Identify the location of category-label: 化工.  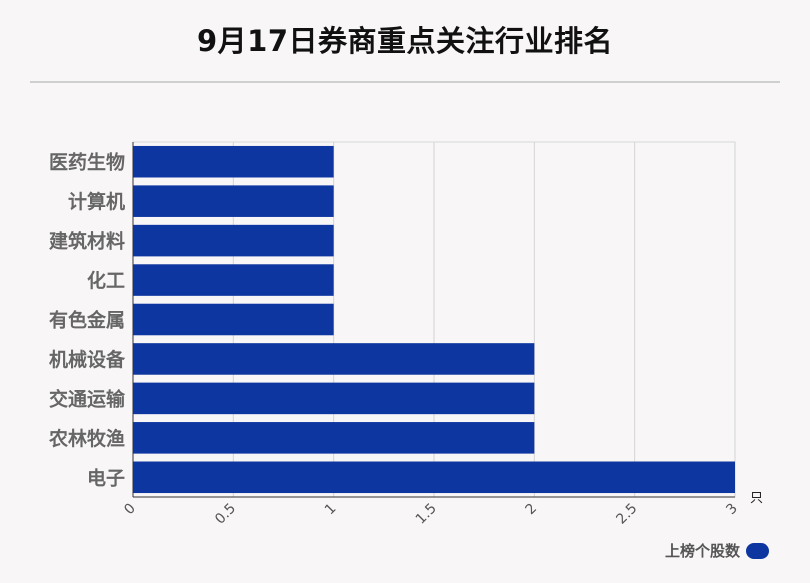
(106, 280).